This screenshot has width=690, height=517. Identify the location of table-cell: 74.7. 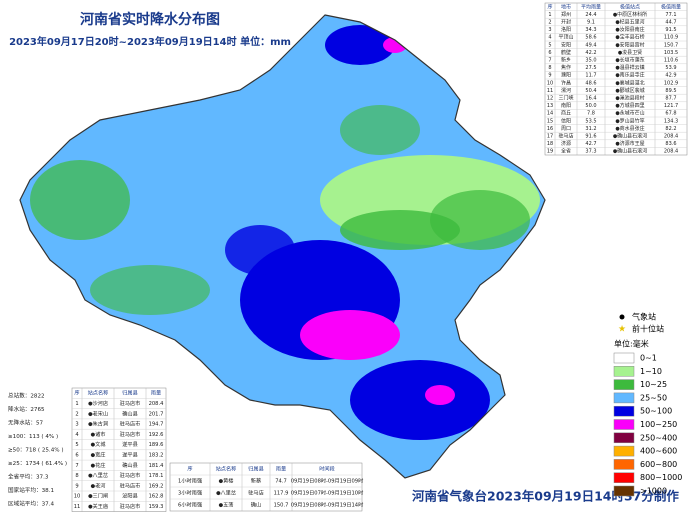
(281, 482).